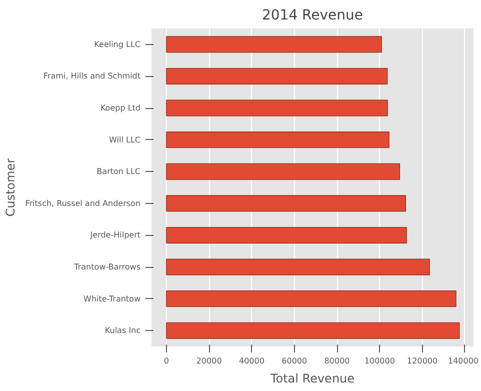 This screenshot has width=481, height=391. Describe the element at coordinates (83, 203) in the screenshot. I see `y-tick-label: Fritsch, Russel and Anderson` at that location.